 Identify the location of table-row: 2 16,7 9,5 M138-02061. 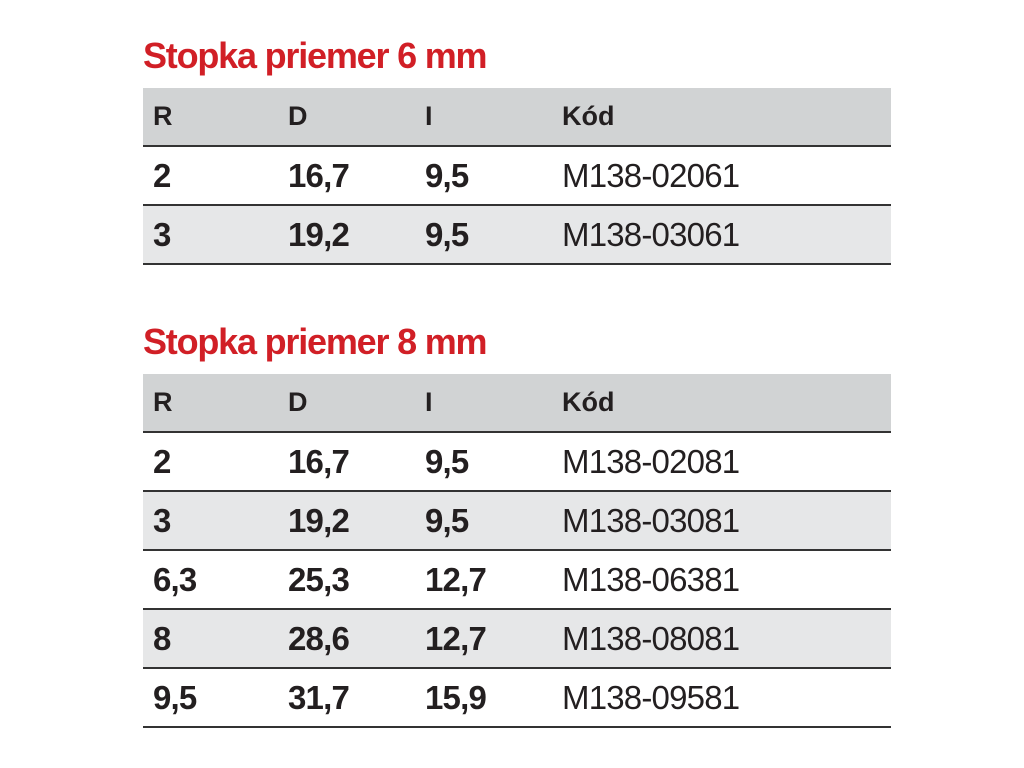
(517, 176).